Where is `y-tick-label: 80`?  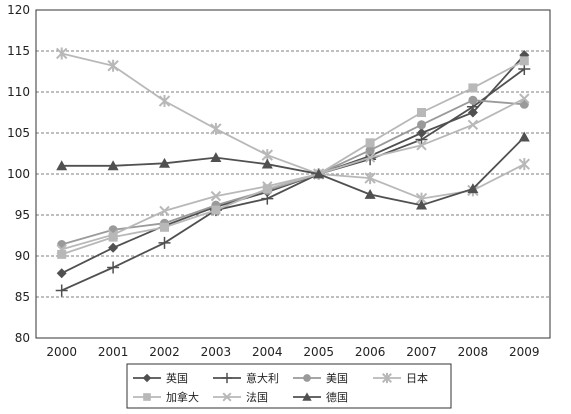
y-tick-label: 80 is located at coordinates (22, 338).